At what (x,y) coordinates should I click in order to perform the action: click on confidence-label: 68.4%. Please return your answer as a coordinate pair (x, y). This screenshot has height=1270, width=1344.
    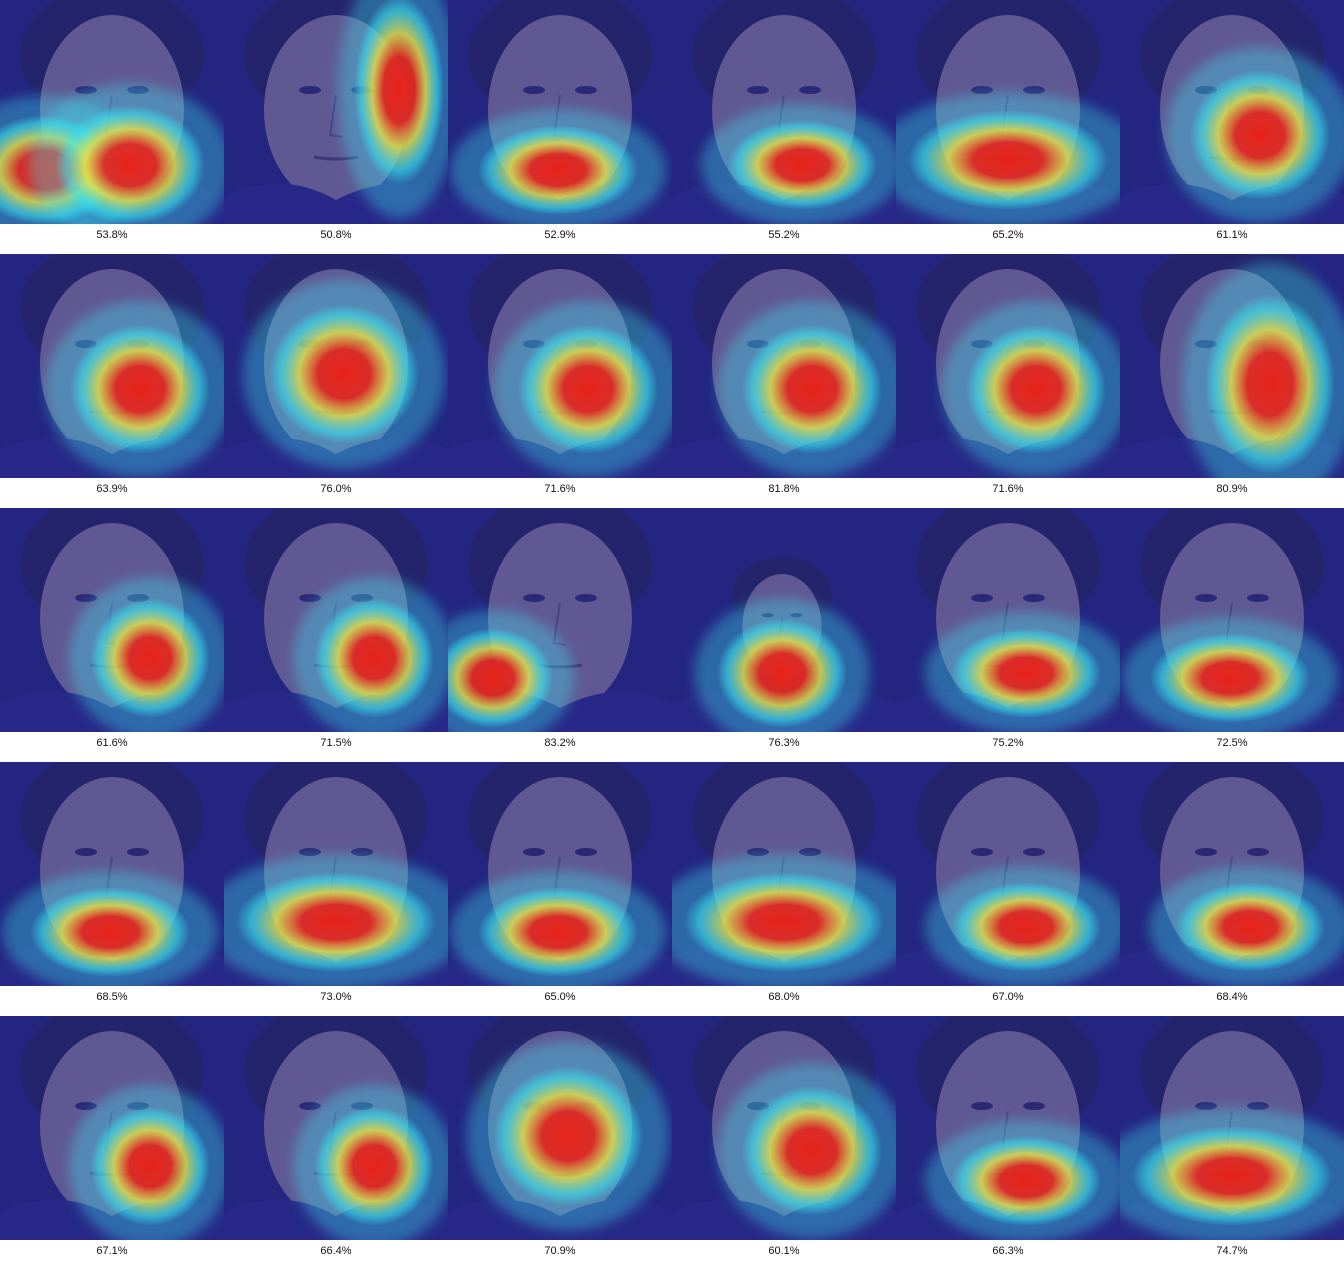
    Looking at the image, I should click on (1232, 997).